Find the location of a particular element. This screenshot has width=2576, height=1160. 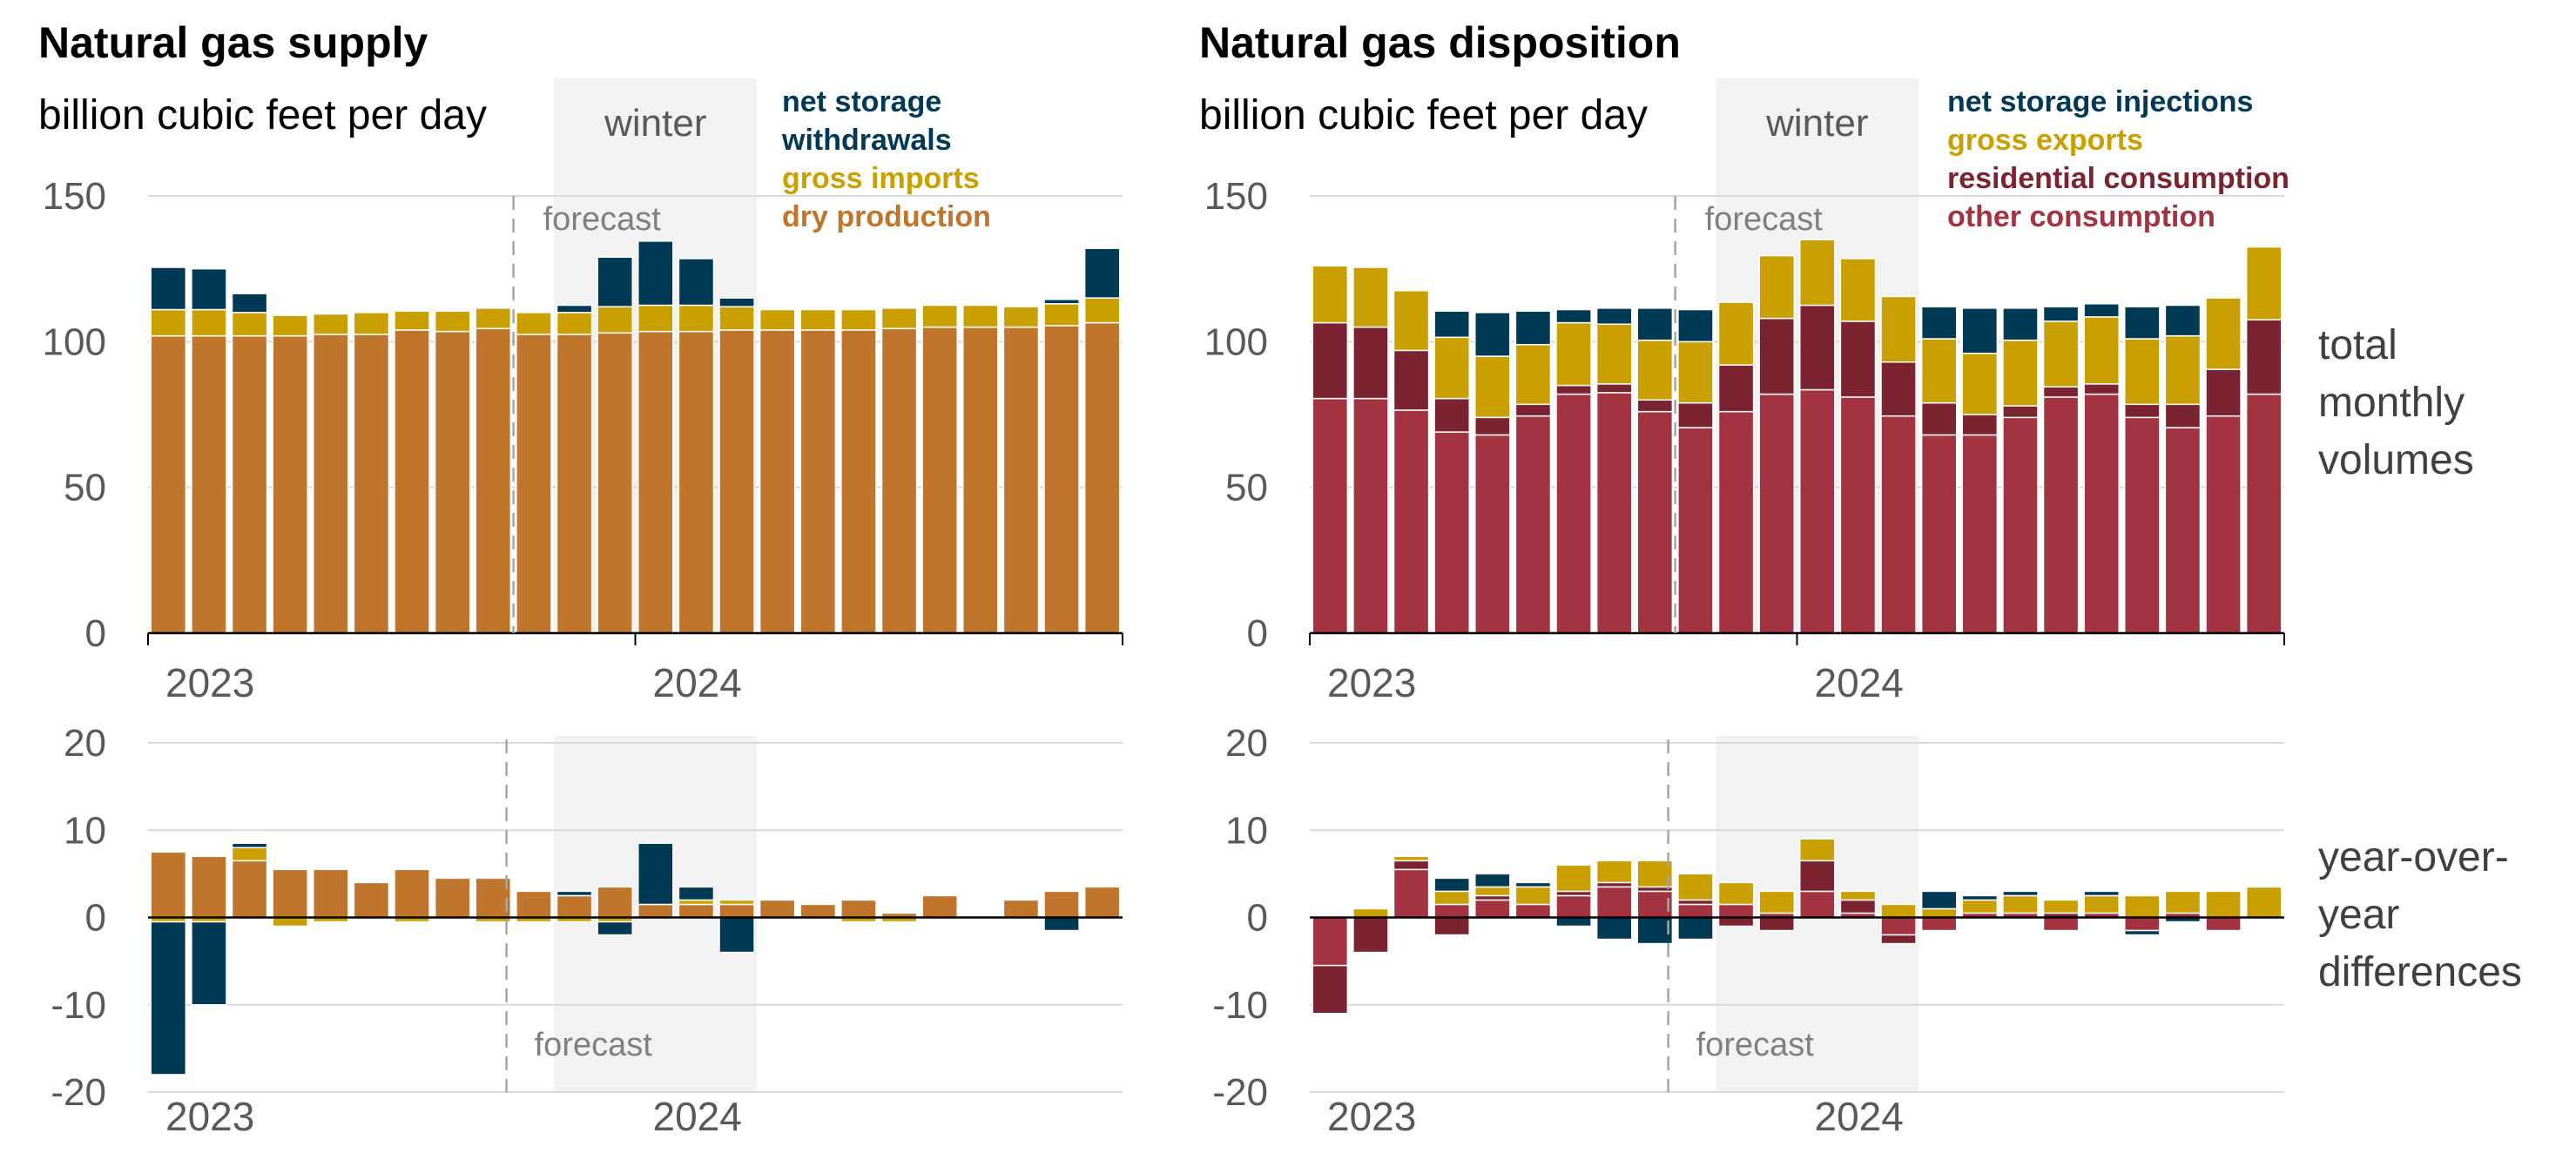

x-year-label: 2023 is located at coordinates (210, 1116).